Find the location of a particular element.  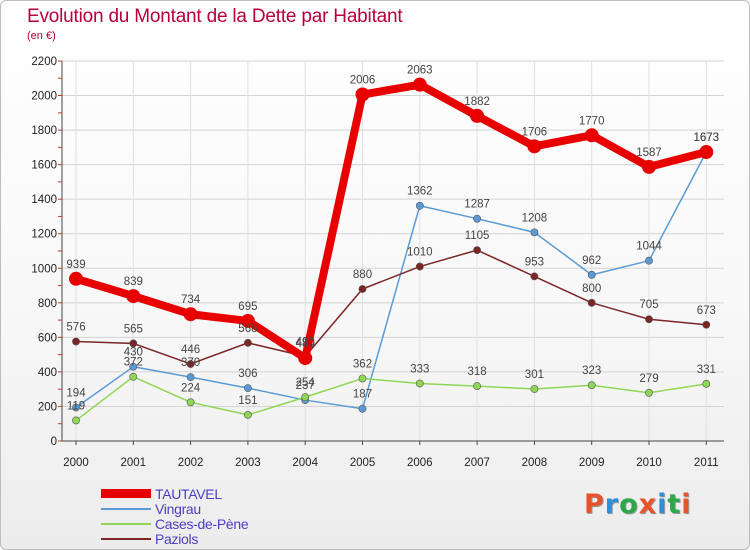

y-tick-label: 600 is located at coordinates (47, 338).